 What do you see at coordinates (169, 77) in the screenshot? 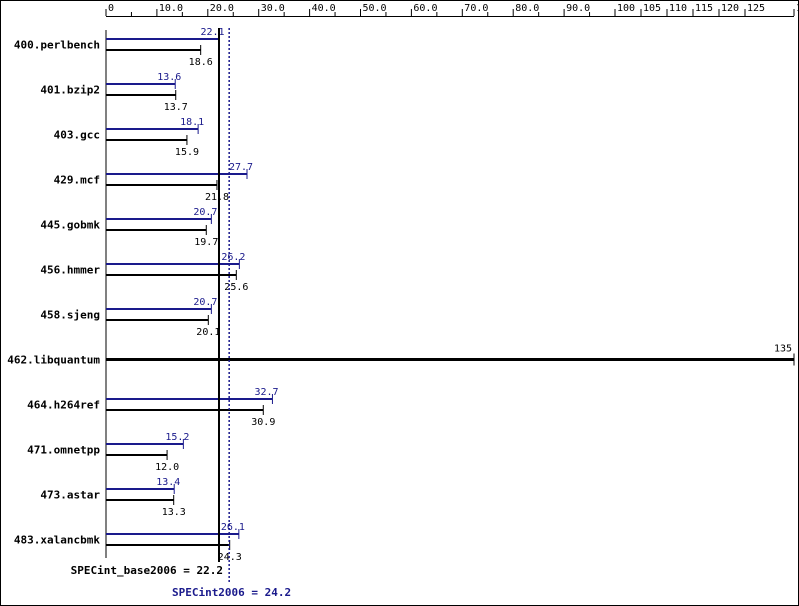
I see `peak-value-label: 13.6` at bounding box center [169, 77].